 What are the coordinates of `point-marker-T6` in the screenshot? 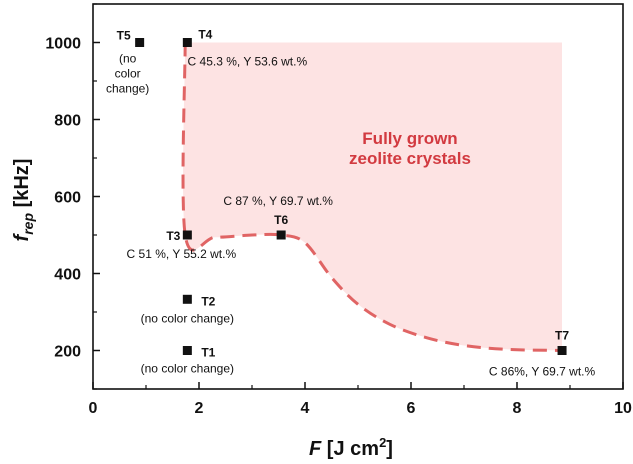 It's located at (281, 235).